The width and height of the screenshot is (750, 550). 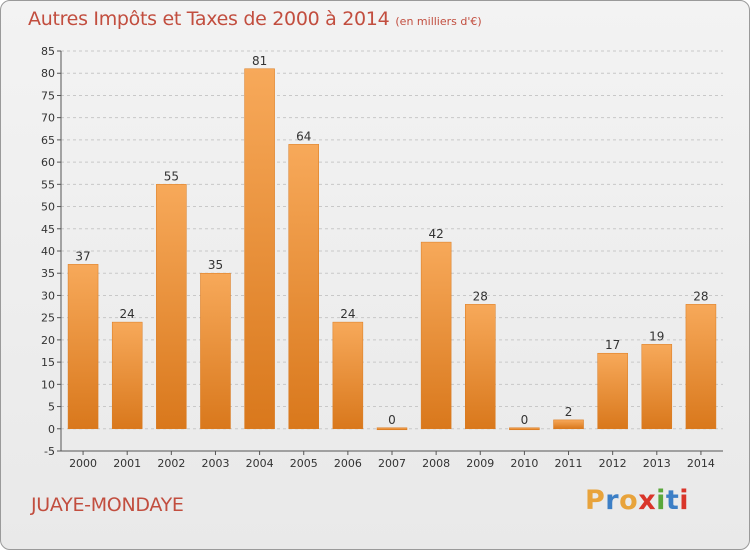 What do you see at coordinates (480, 296) in the screenshot?
I see `data-label-2009: 28` at bounding box center [480, 296].